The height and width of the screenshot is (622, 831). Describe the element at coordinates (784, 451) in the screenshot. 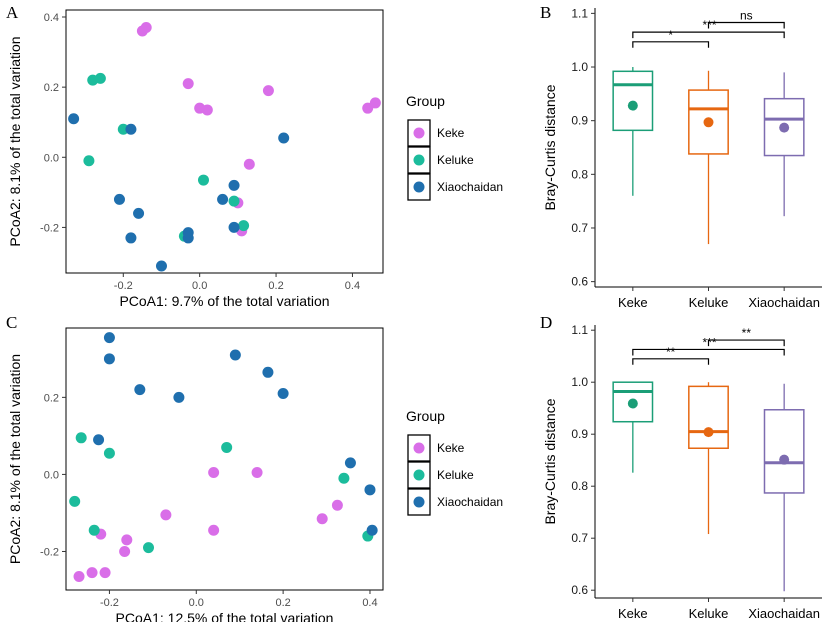

I see `box-xiaochaidan` at that location.